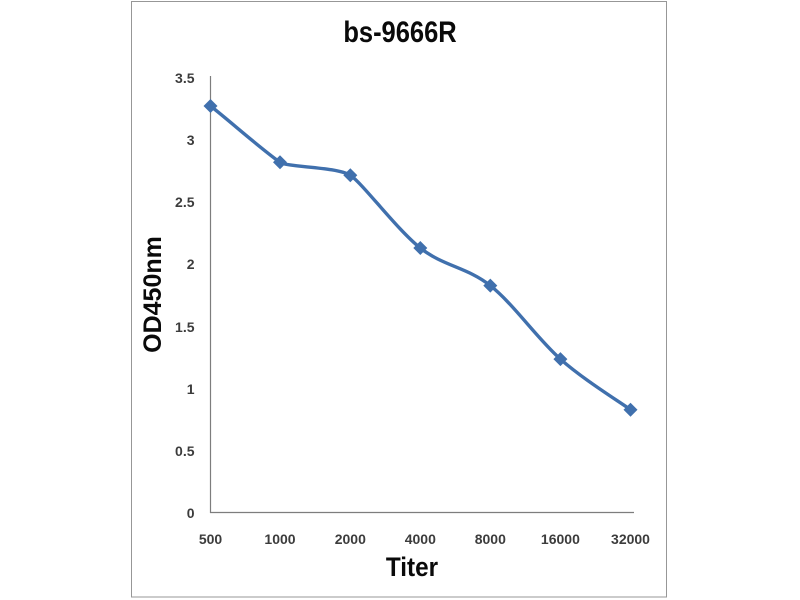 This screenshot has height=600, width=800. Describe the element at coordinates (420, 539) in the screenshot. I see `svg-text: 4000` at that location.